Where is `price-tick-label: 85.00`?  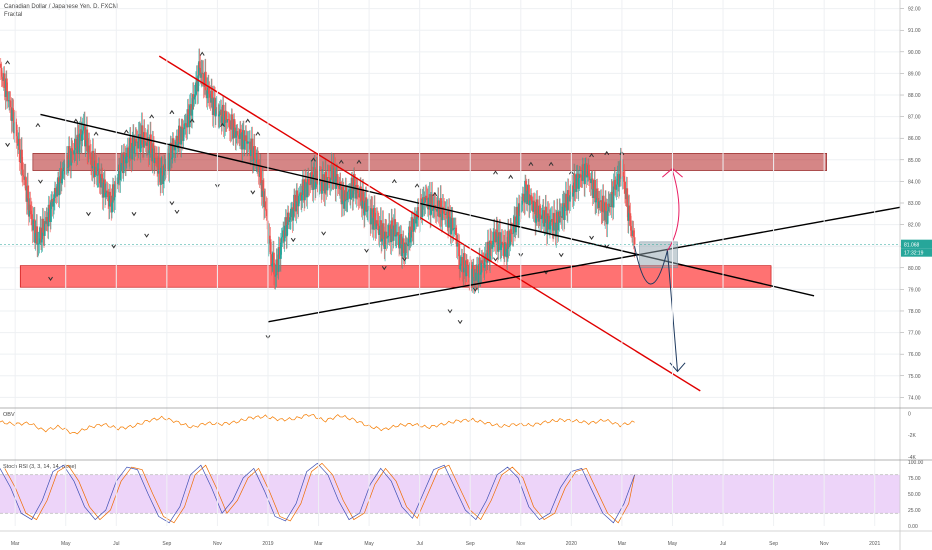 price-tick-label: 85.00 is located at coordinates (914, 161).